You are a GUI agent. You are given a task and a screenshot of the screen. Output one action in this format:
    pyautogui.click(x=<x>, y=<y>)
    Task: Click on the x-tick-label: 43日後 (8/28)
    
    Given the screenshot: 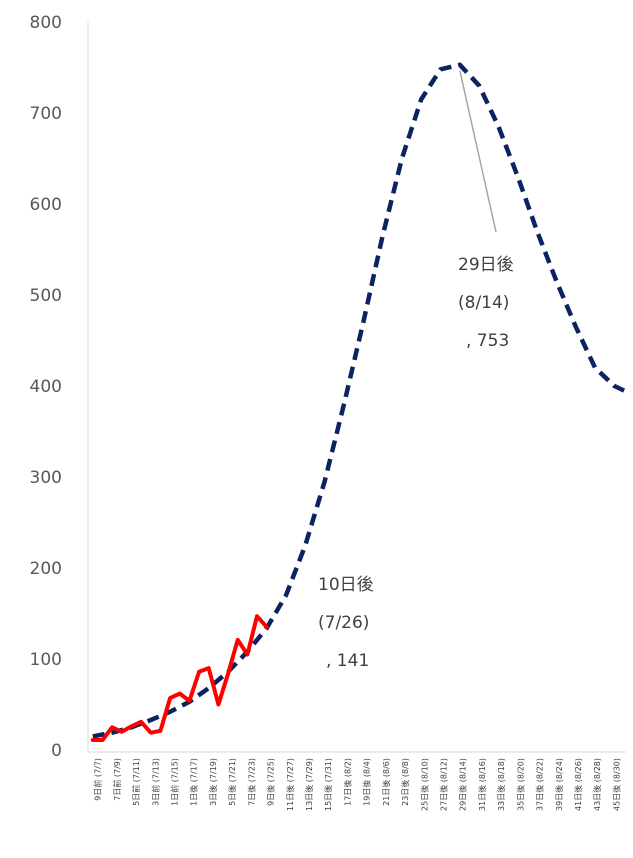 What is the action you would take?
    pyautogui.click(x=597, y=784)
    